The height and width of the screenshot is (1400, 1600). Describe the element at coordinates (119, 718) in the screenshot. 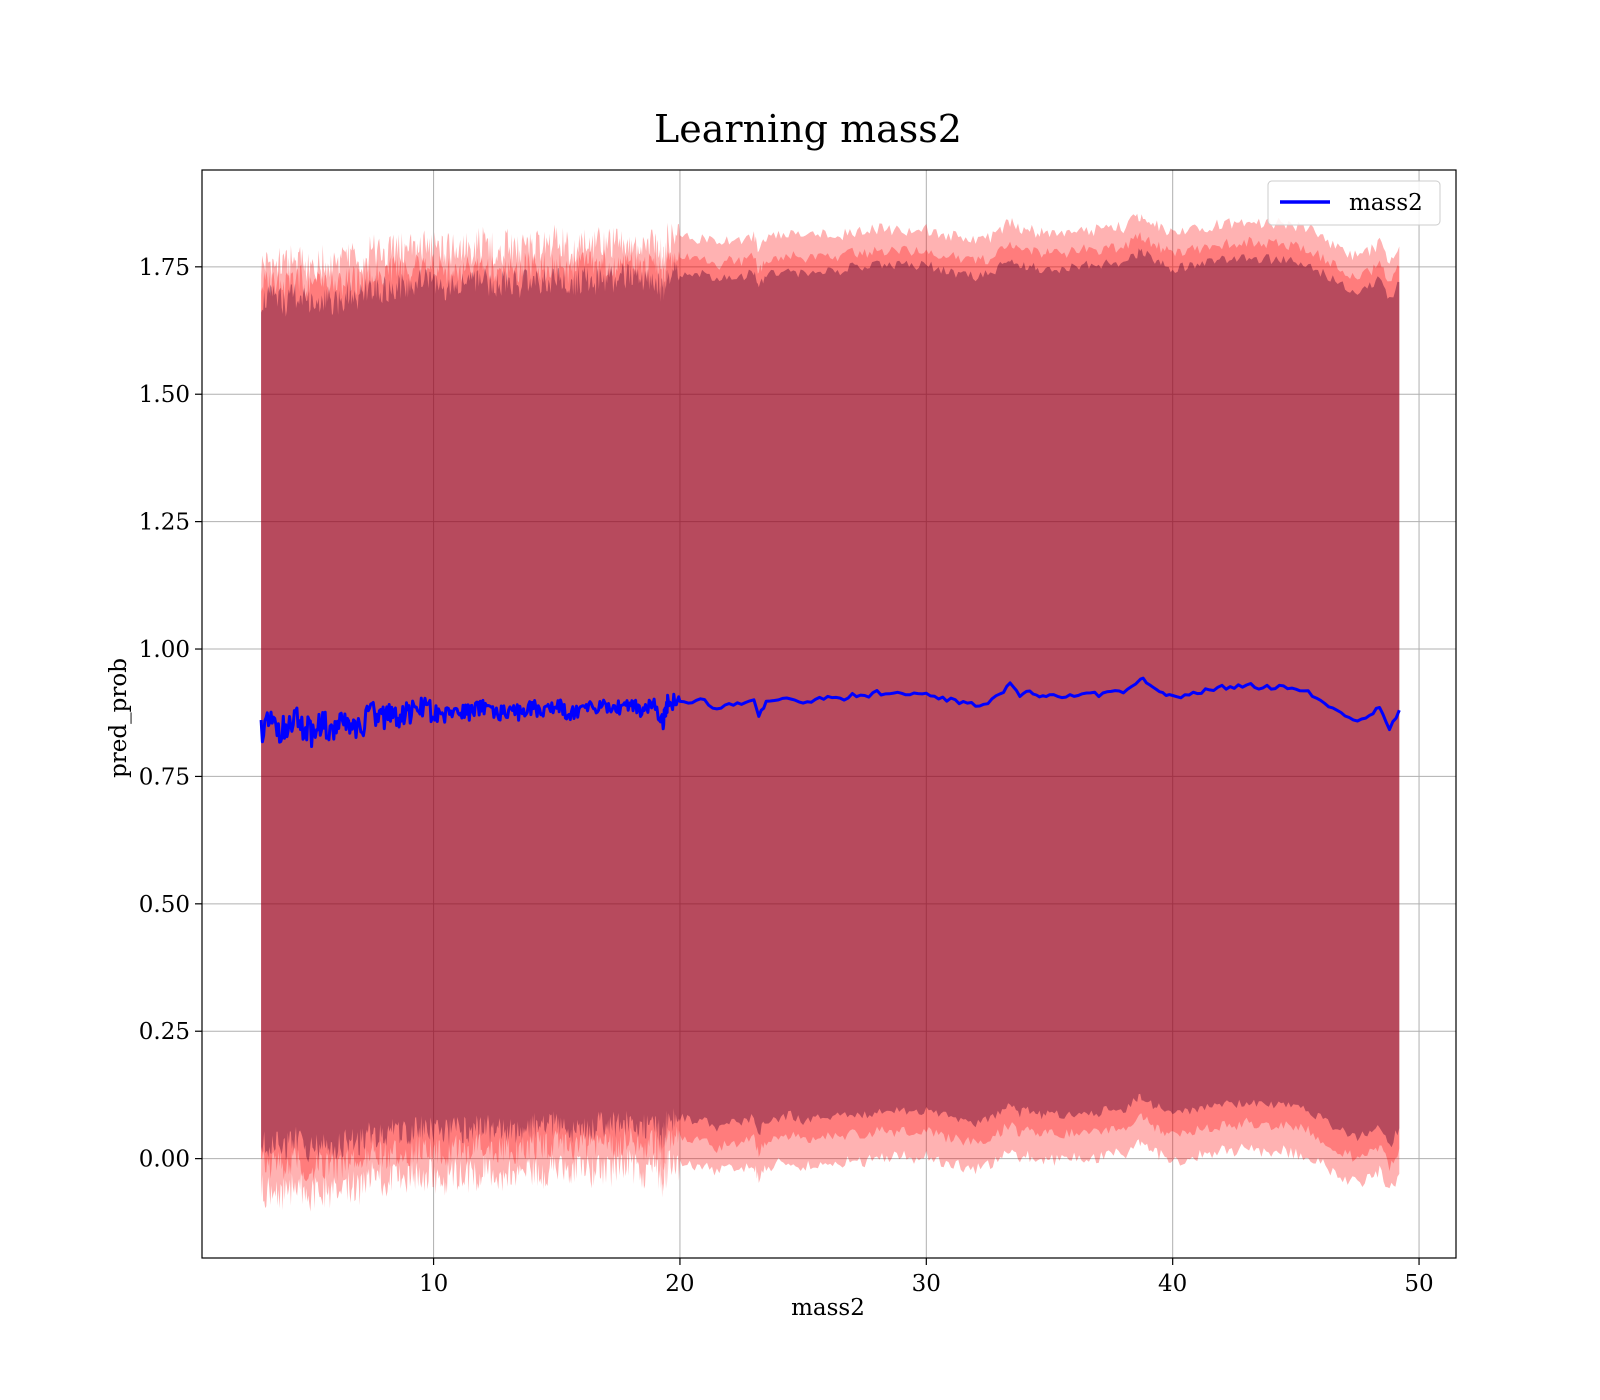

I see `y-axis-label: pred_prob` at that location.